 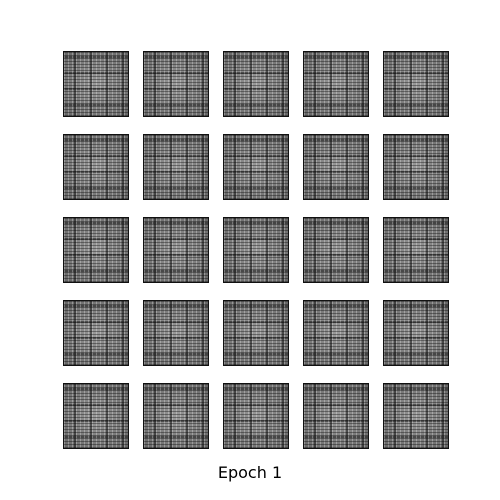 I want to click on epoch-caption: Epoch 1, so click(x=250, y=472).